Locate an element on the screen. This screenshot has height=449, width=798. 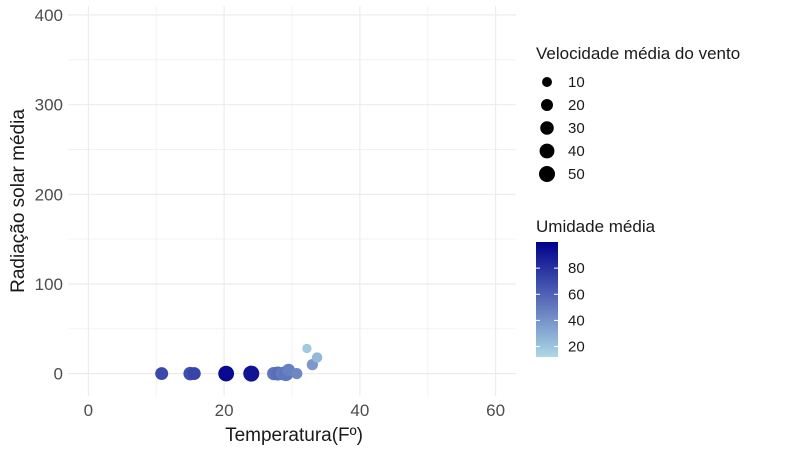
y-axis-title: Radiação solar média is located at coordinates (18, 201).